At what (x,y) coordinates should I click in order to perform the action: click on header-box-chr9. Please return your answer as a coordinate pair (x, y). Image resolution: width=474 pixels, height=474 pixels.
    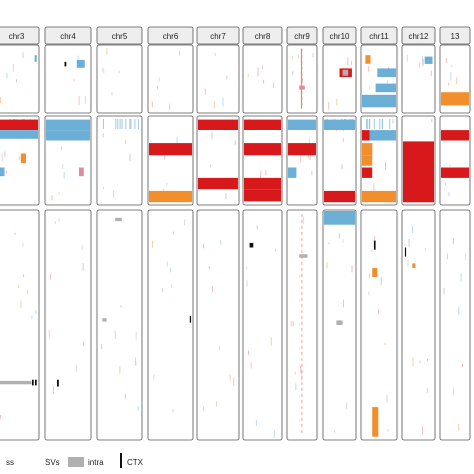
    Looking at the image, I should click on (302, 35).